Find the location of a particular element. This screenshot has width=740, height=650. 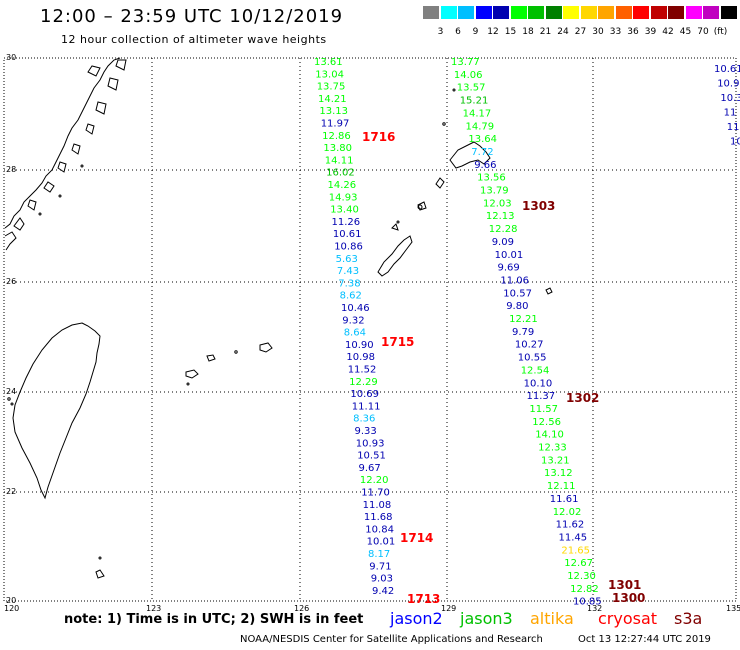

colorbar-label: 21 is located at coordinates (545, 32).